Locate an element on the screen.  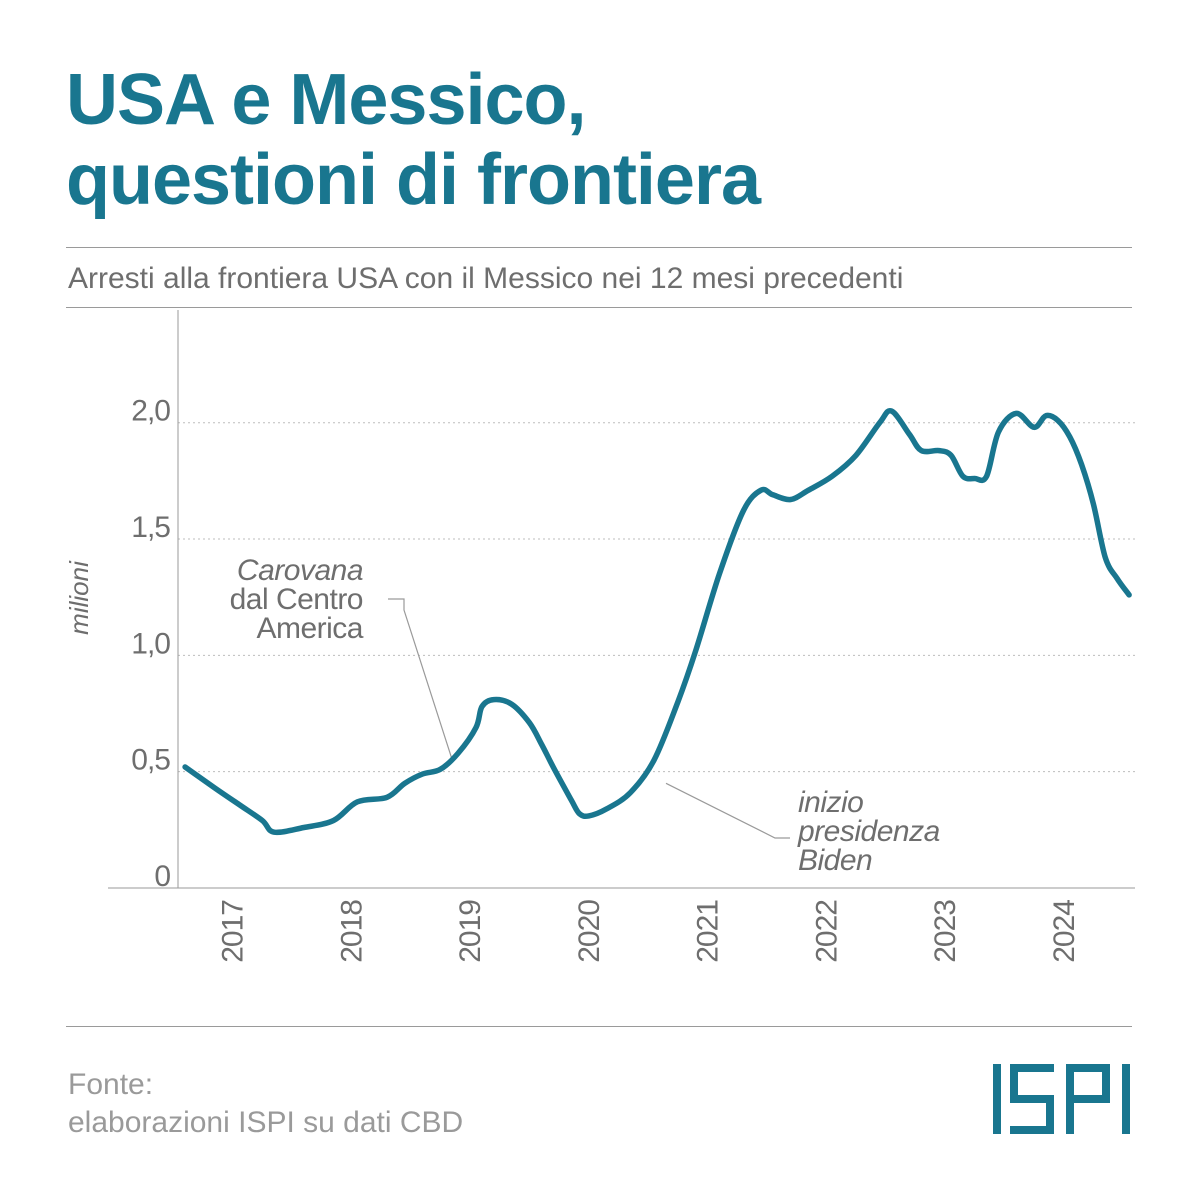
source-note: Fonte: elaborazioni ISPI su dati CBD is located at coordinates (265, 1104).